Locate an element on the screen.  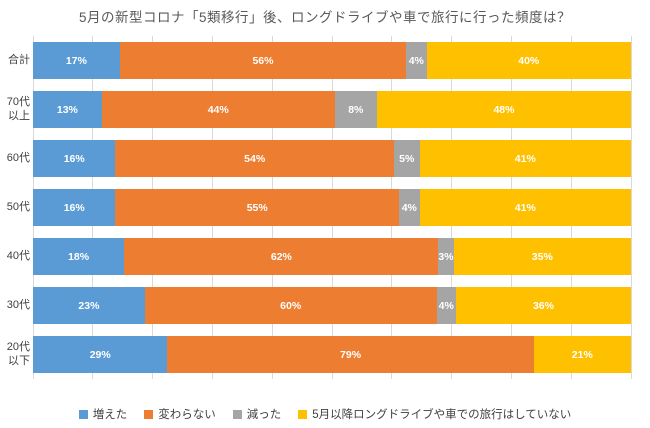
stacked-bar: 18% 62% 3% 35% is located at coordinates (332, 256).